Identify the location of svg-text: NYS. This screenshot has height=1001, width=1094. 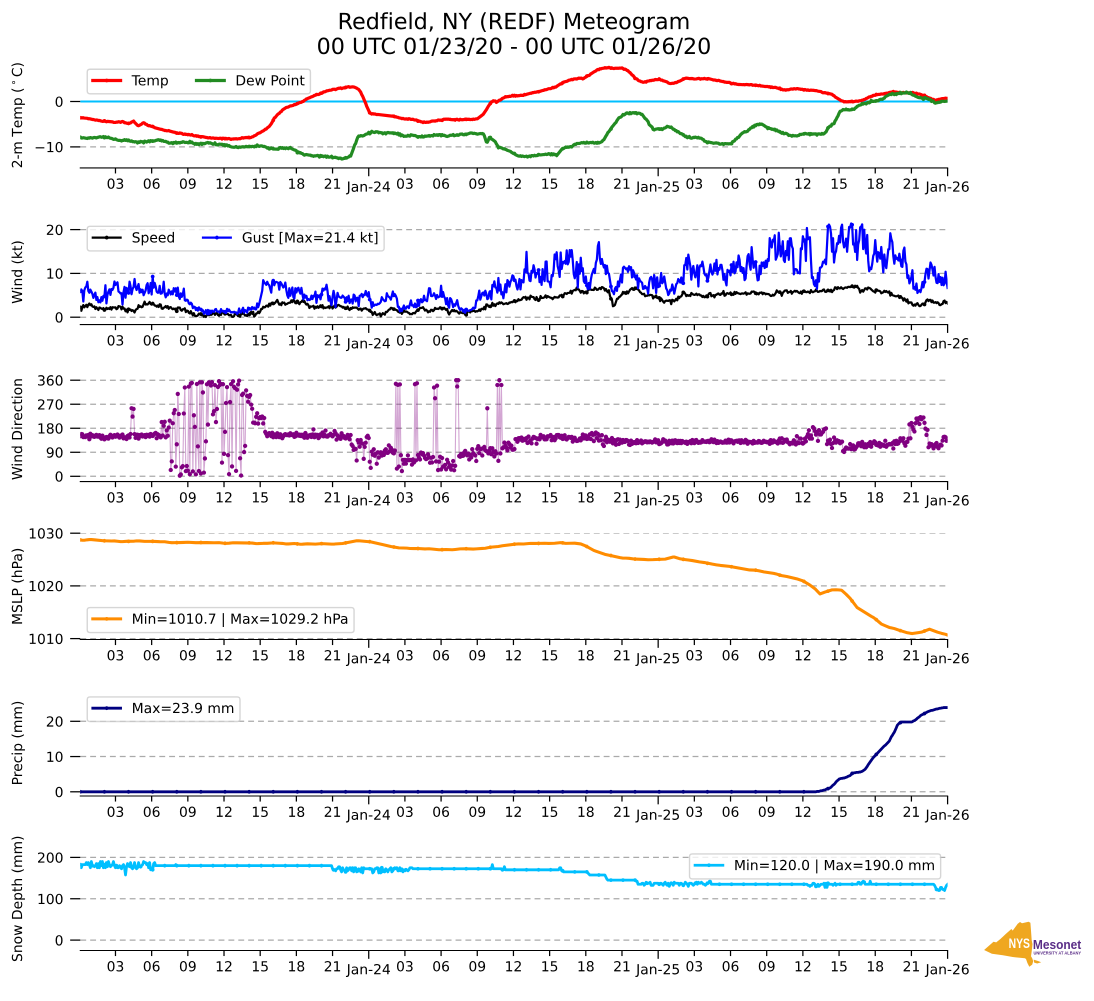
(1019, 943).